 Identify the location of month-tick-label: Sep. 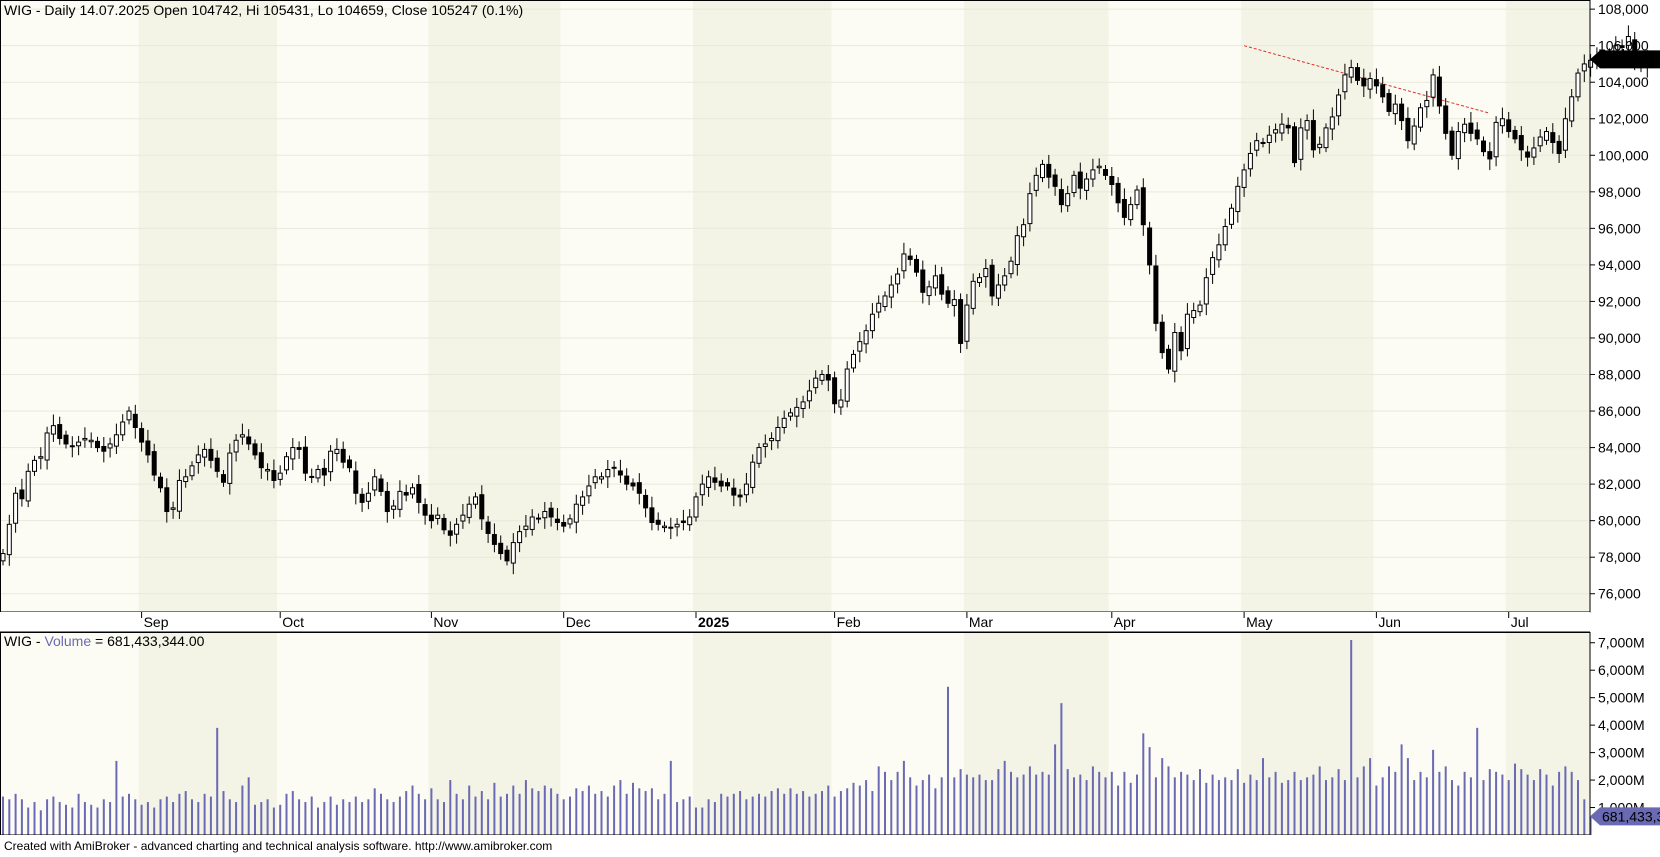
(156, 622).